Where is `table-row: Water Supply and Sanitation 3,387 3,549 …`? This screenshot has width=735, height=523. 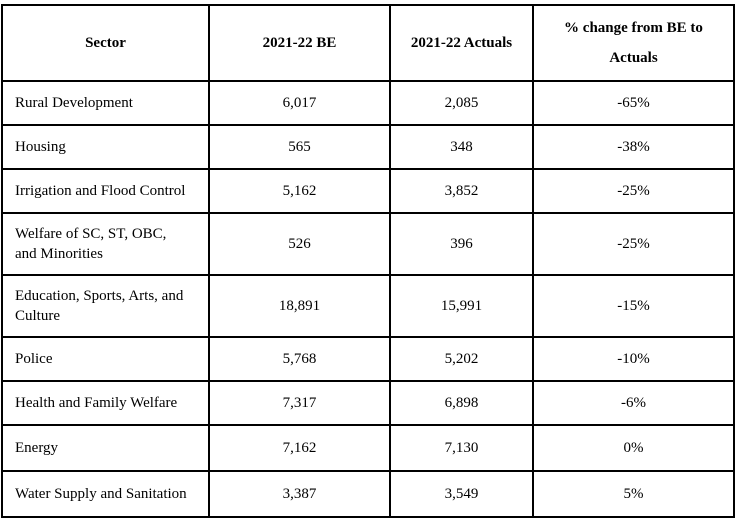
table-row: Water Supply and Sanitation 3,387 3,549 … is located at coordinates (368, 494).